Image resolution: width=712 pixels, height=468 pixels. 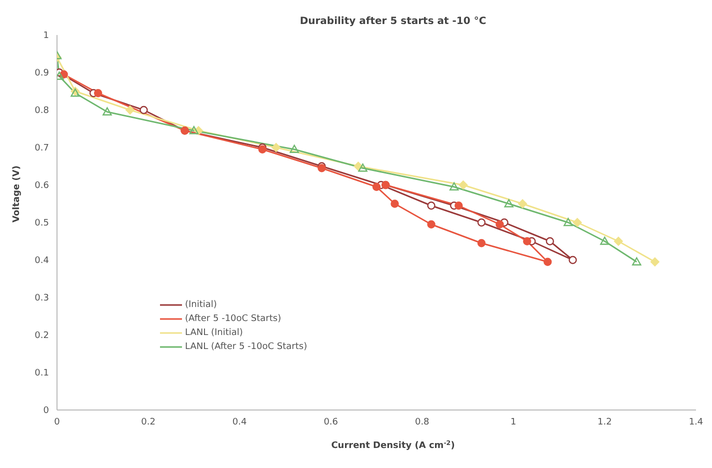 I want to click on y-tick-label: 0.8, so click(x=42, y=111).